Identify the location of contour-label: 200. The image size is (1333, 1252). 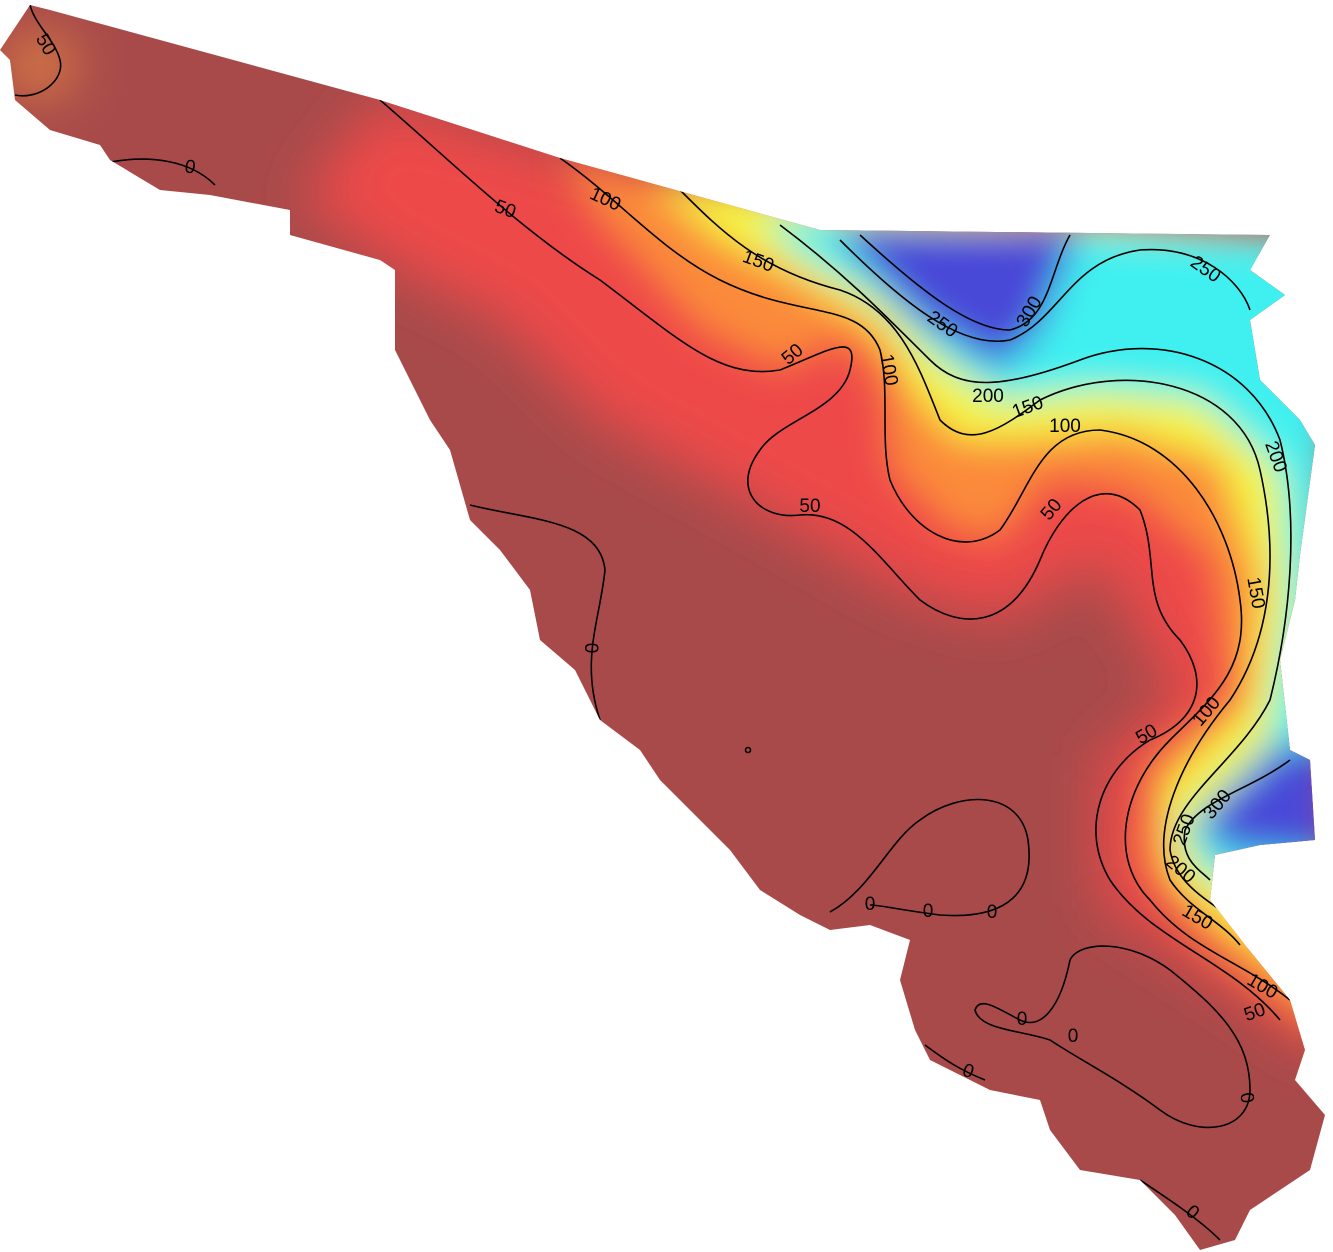
(988, 396).